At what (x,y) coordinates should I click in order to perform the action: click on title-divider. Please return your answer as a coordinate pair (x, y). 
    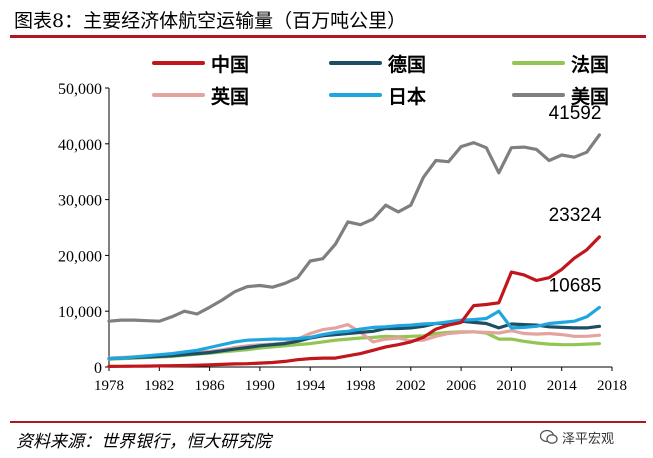
    Looking at the image, I should click on (328, 36).